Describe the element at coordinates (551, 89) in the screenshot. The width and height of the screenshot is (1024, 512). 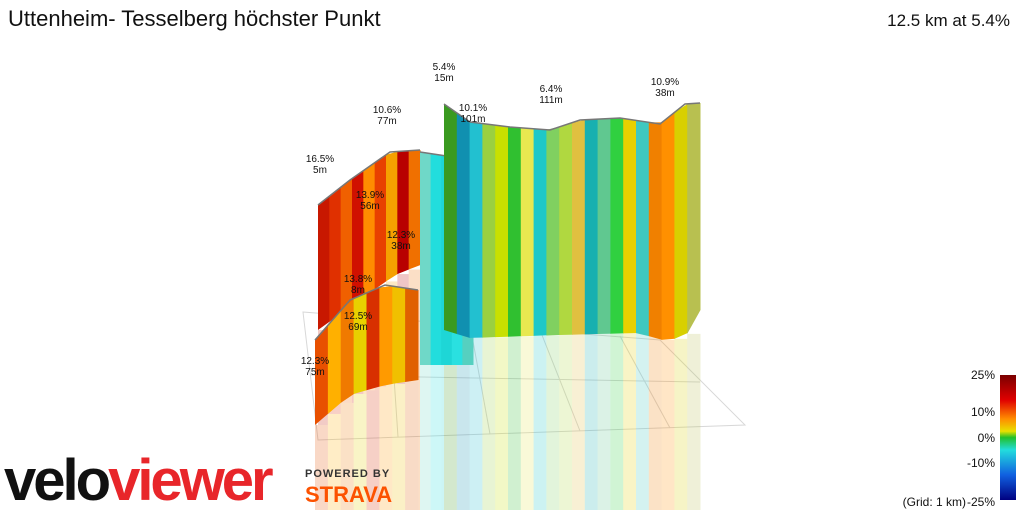
I see `annotation-grade: 6.4%` at that location.